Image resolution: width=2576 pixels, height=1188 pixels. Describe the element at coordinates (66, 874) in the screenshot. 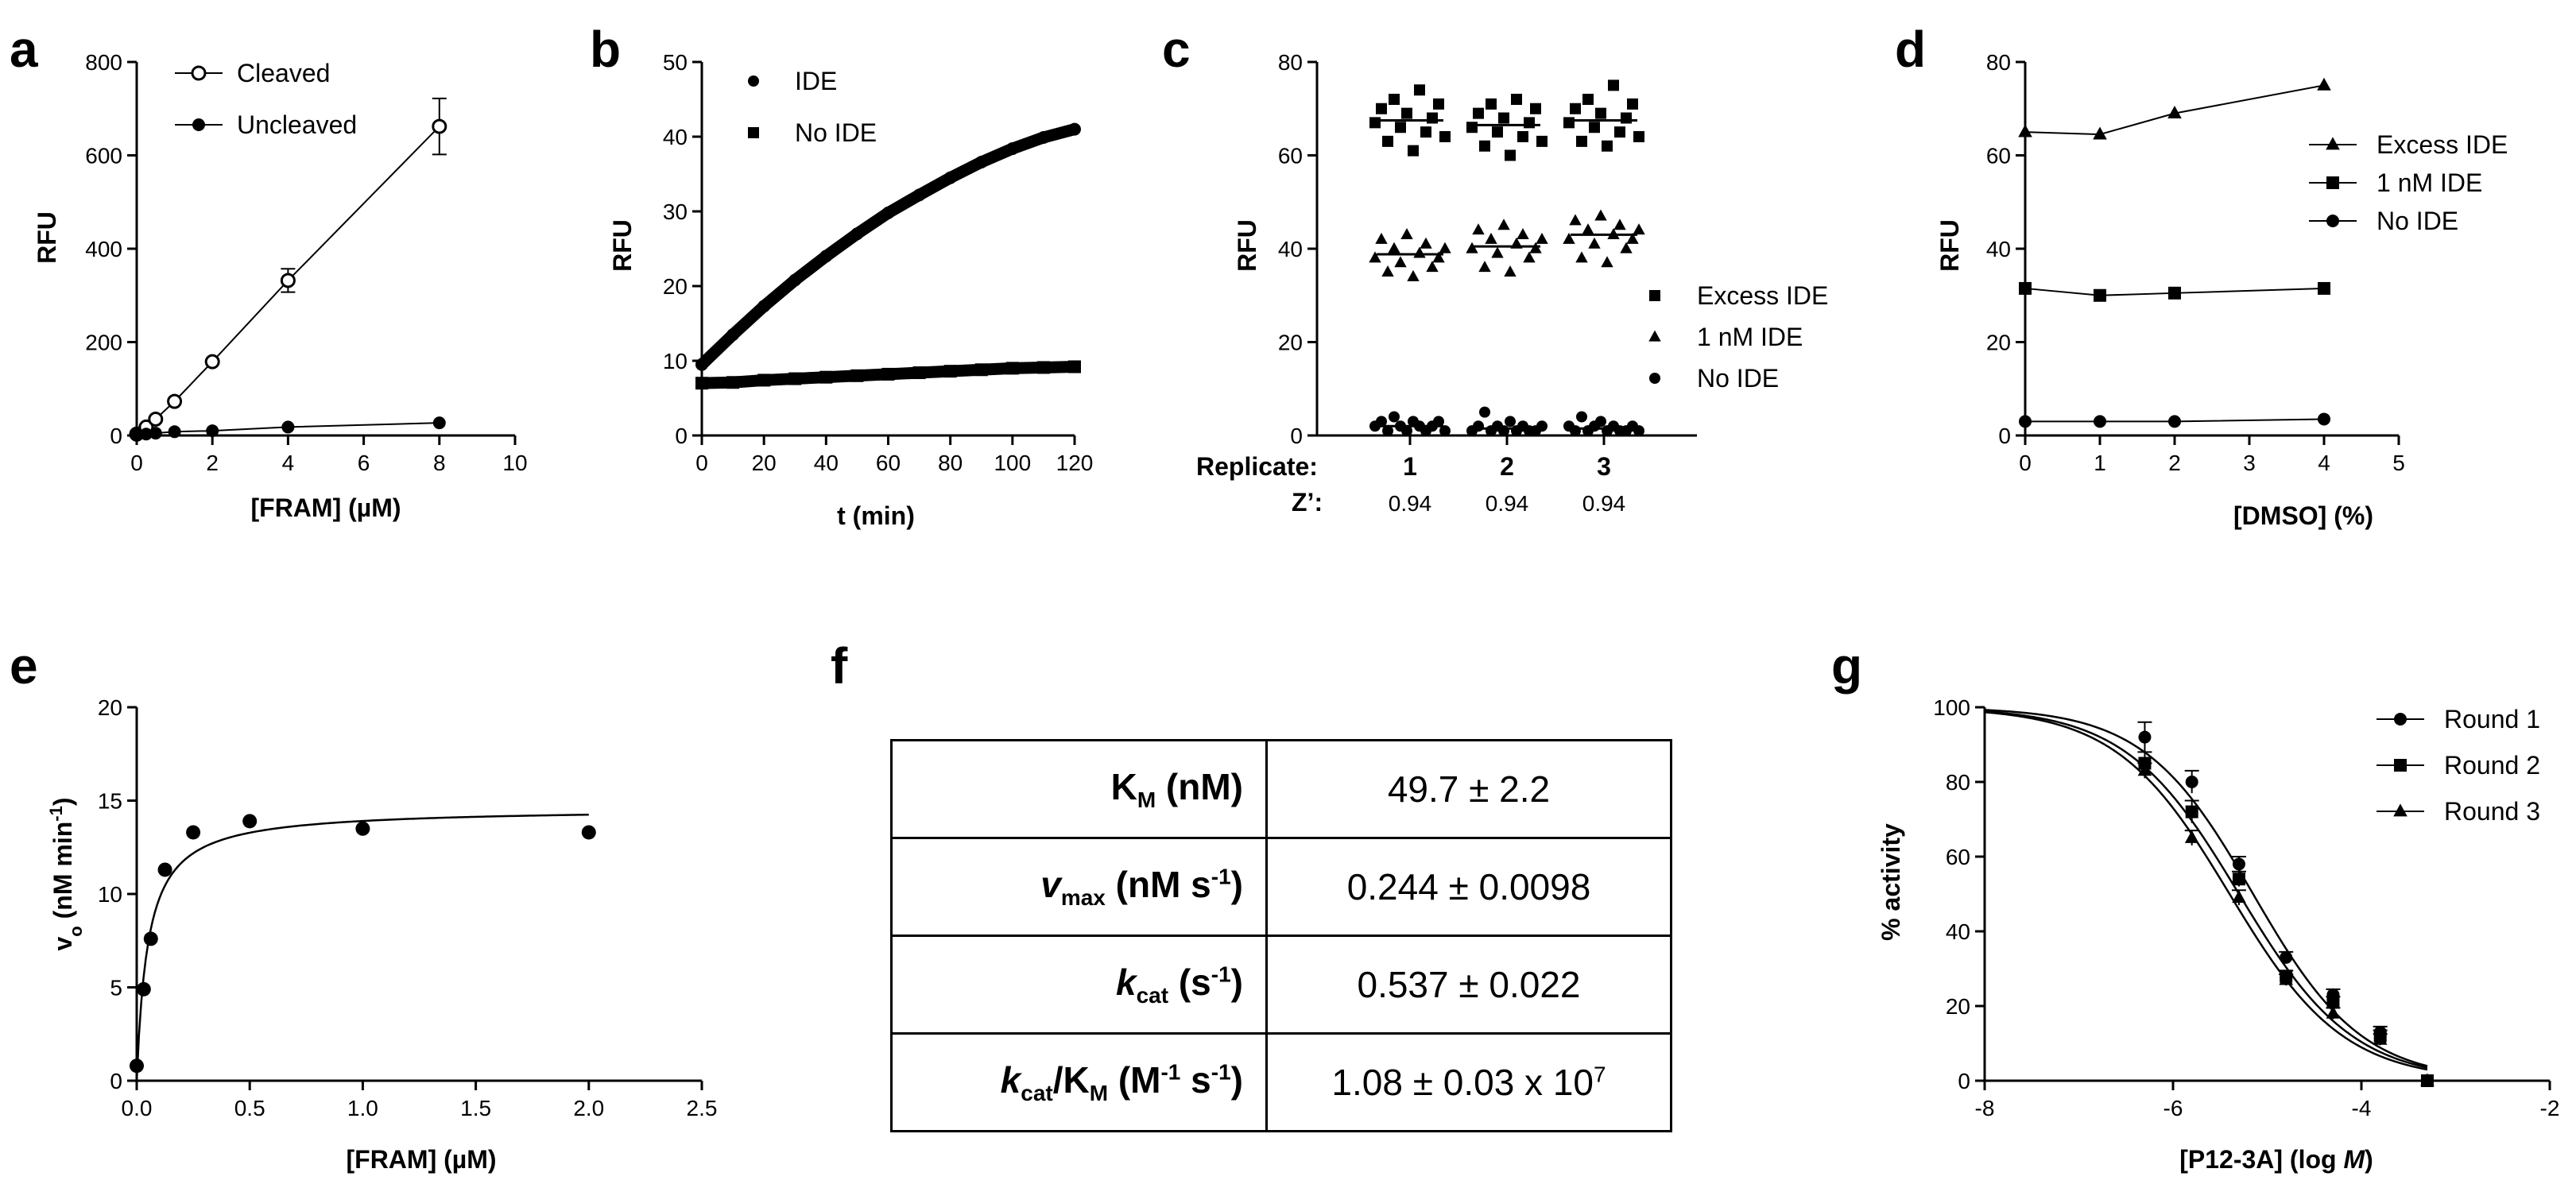

I see `panel-e-ylabel: vo (nM min-1)` at that location.